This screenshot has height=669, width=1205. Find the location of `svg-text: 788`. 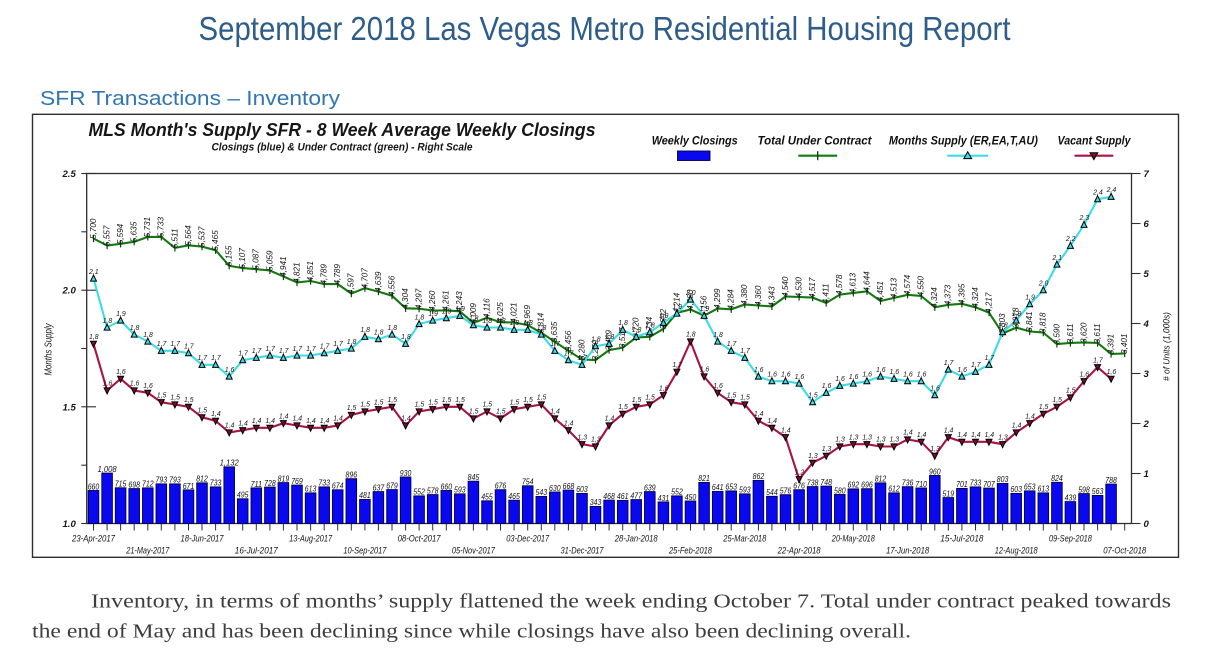

svg-text: 788 is located at coordinates (1111, 480).